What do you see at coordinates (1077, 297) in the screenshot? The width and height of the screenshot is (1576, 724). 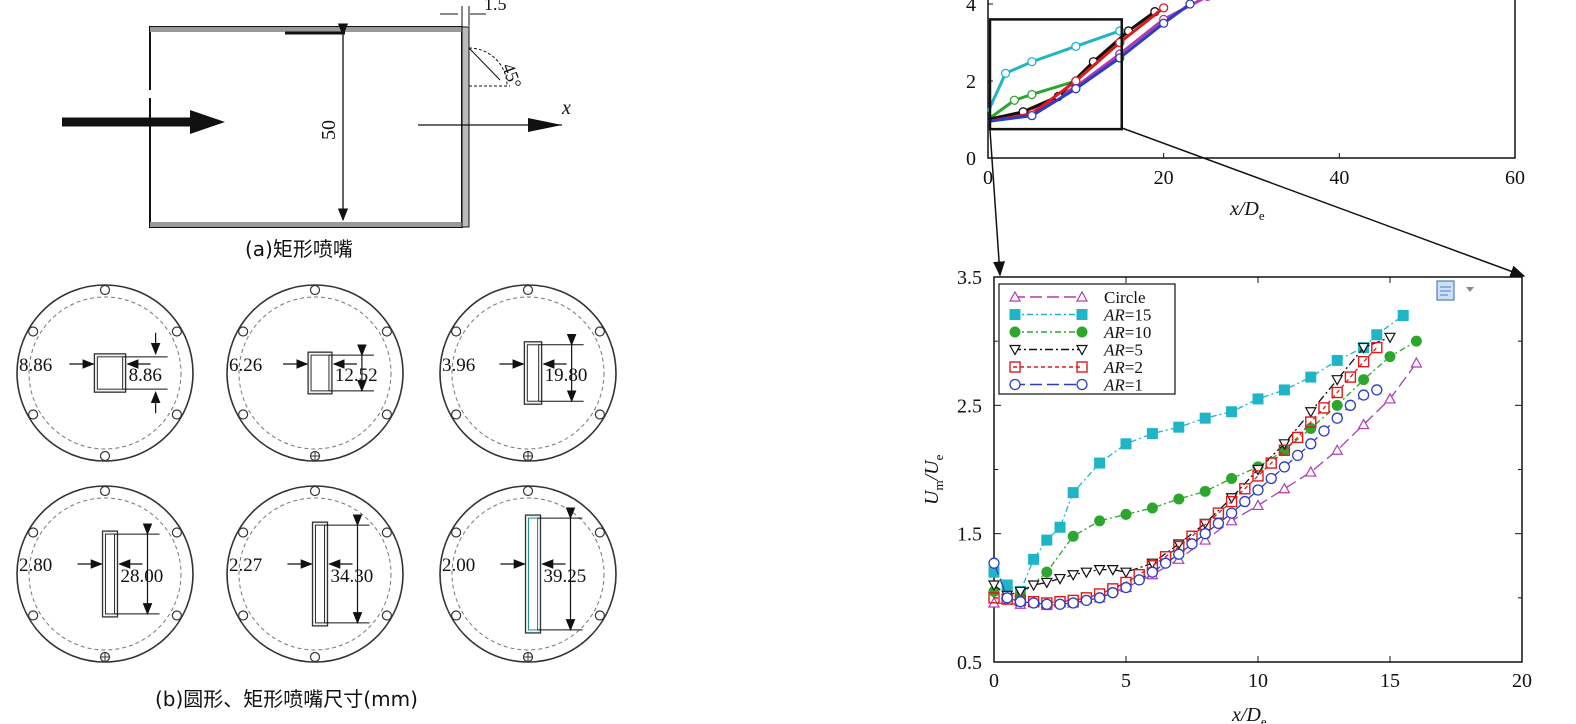 I see `legend-entry: Circle` at bounding box center [1077, 297].